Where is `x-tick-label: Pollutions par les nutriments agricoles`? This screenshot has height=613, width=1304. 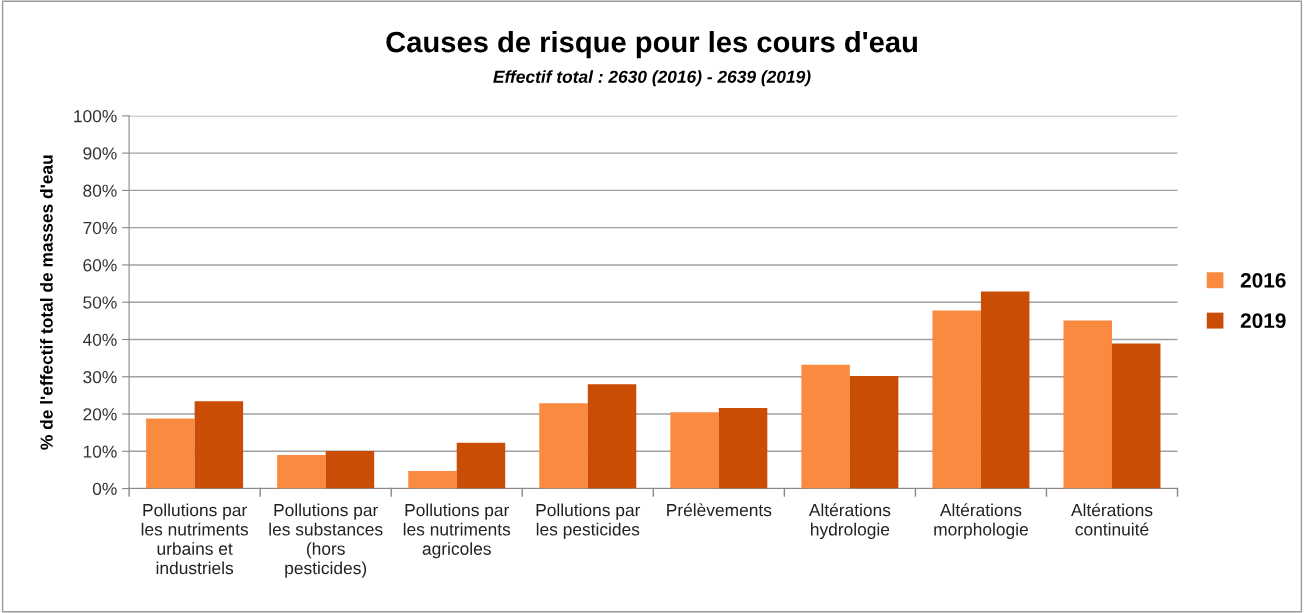 x-tick-label: Pollutions par les nutriments agricoles is located at coordinates (457, 531).